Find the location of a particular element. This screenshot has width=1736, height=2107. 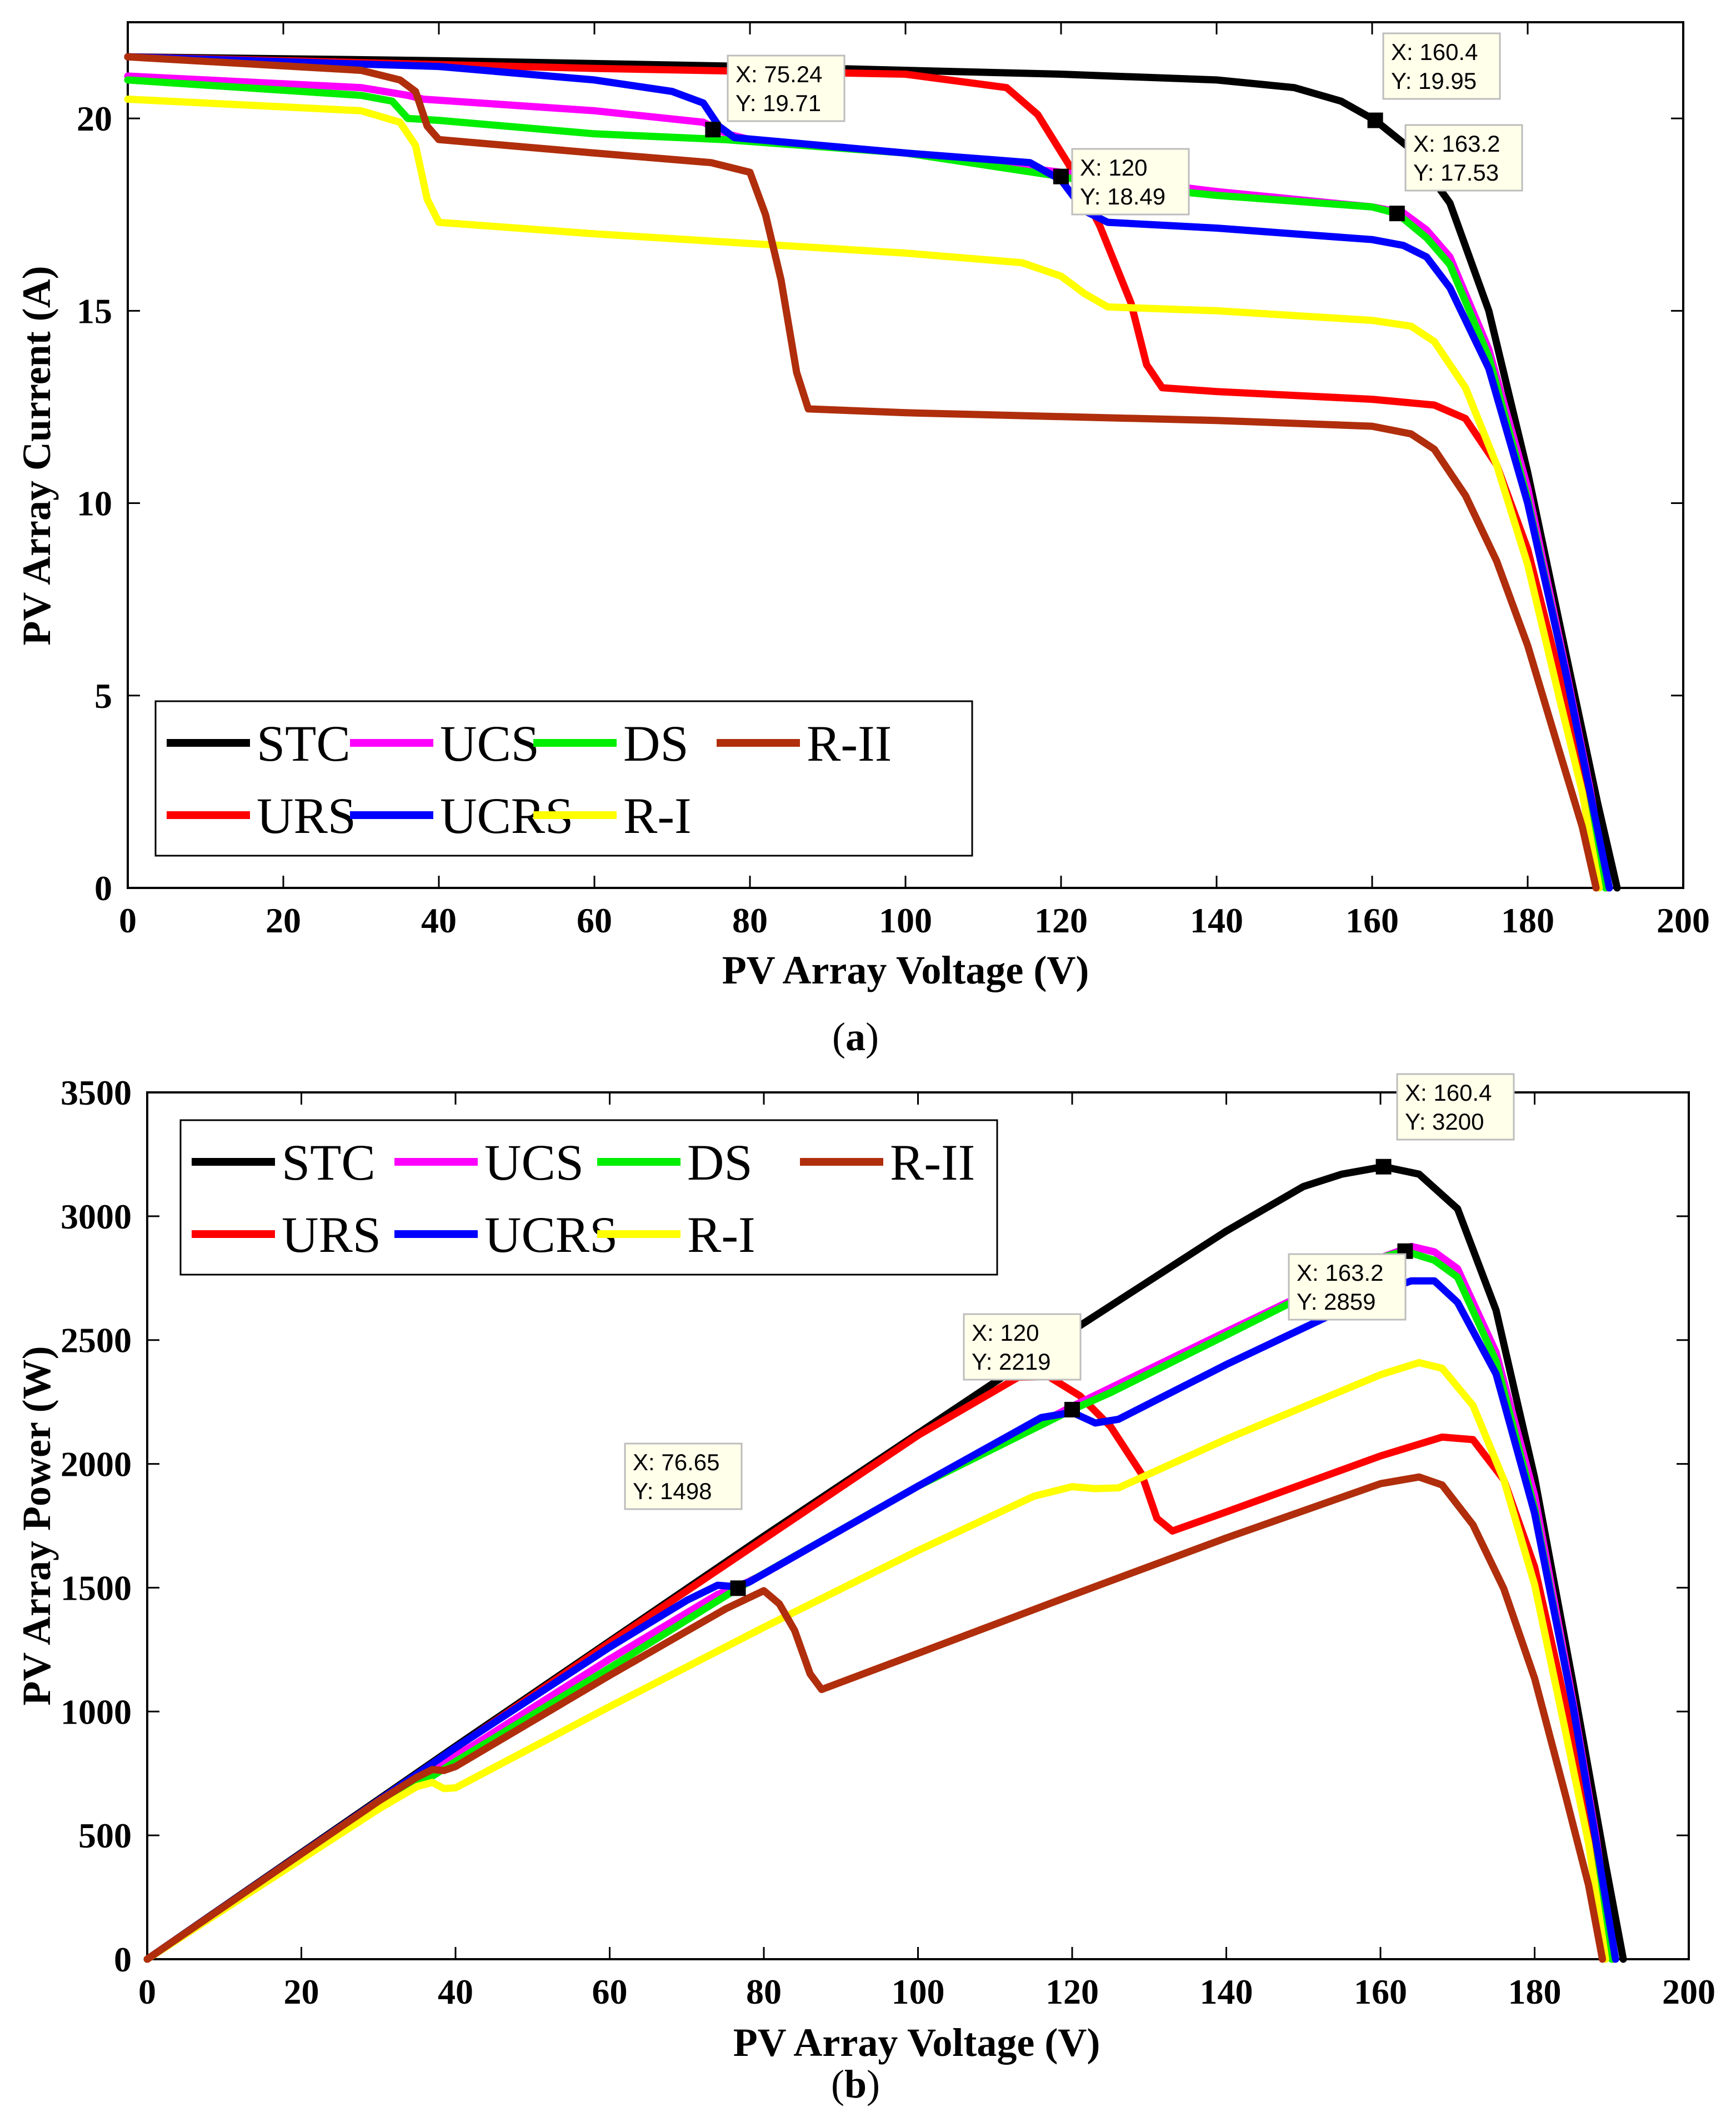

panel-b-caption: (b) is located at coordinates (855, 2084).